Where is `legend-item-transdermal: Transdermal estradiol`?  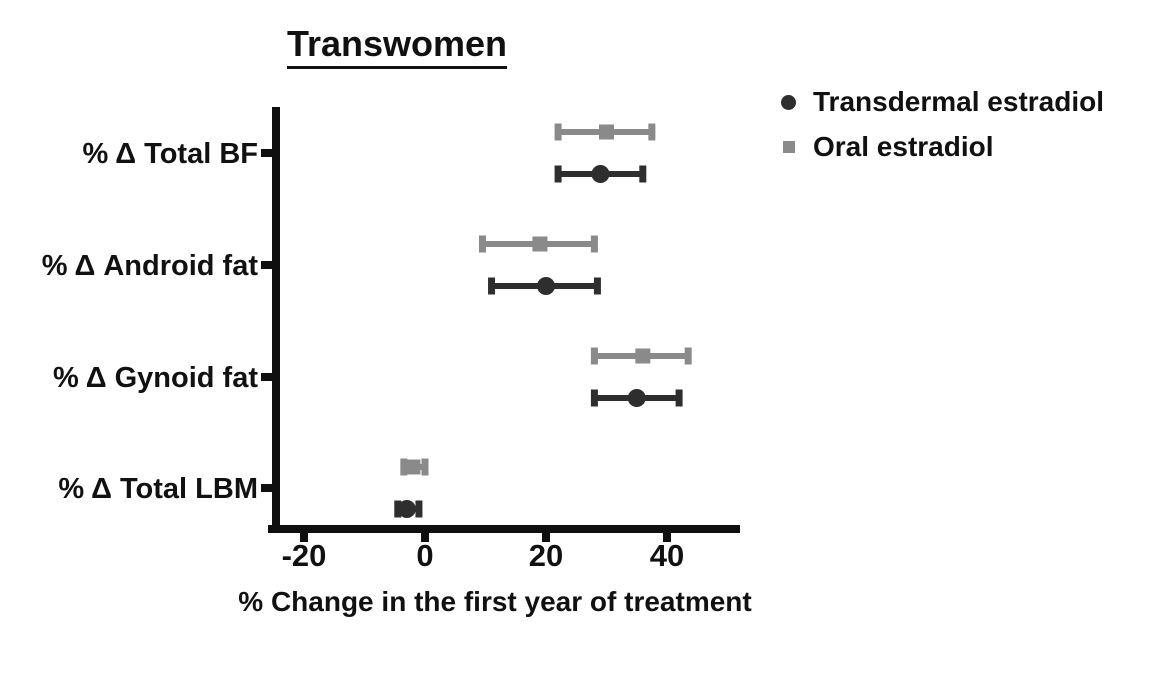 legend-item-transdermal: Transdermal estradiol is located at coordinates (943, 101).